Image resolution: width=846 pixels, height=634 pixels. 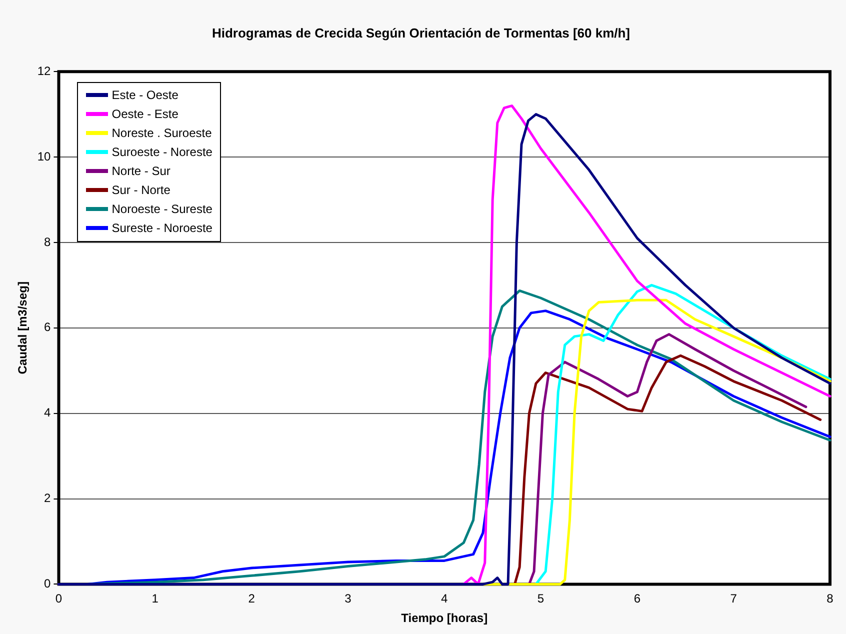 What do you see at coordinates (48, 241) in the screenshot?
I see `y-tick-label: 8` at bounding box center [48, 241].